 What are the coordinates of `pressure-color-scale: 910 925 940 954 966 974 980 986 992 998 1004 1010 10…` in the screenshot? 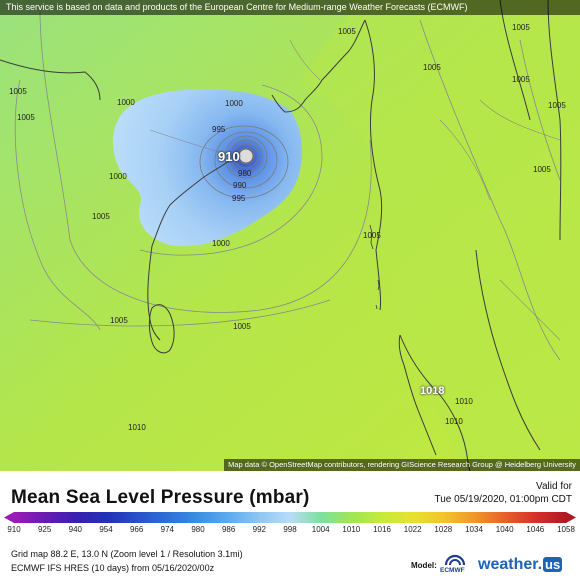 It's located at (290, 523).